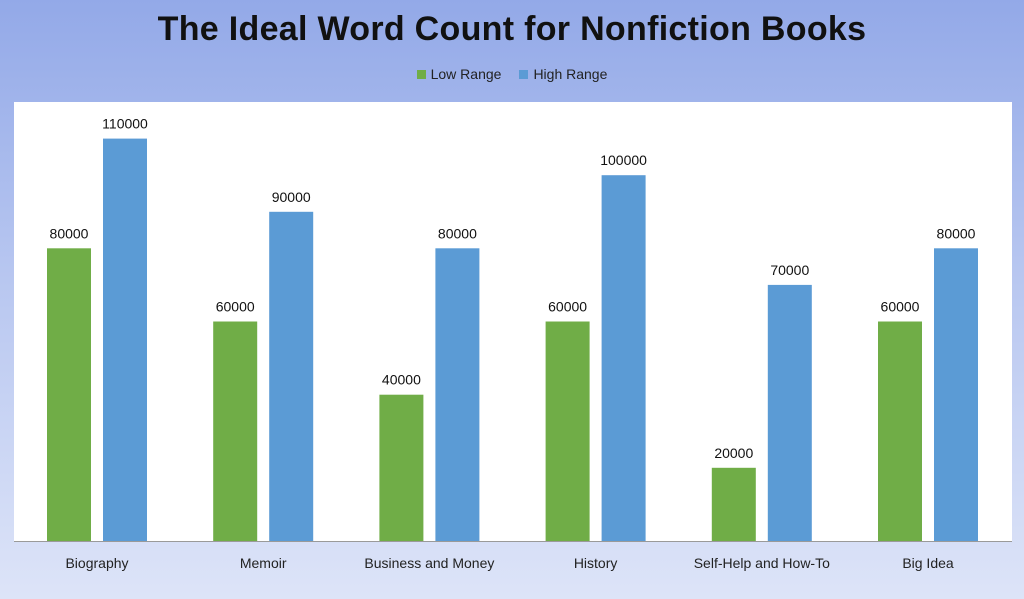 The width and height of the screenshot is (1024, 599). I want to click on data-label-low-3: 60000, so click(567, 307).